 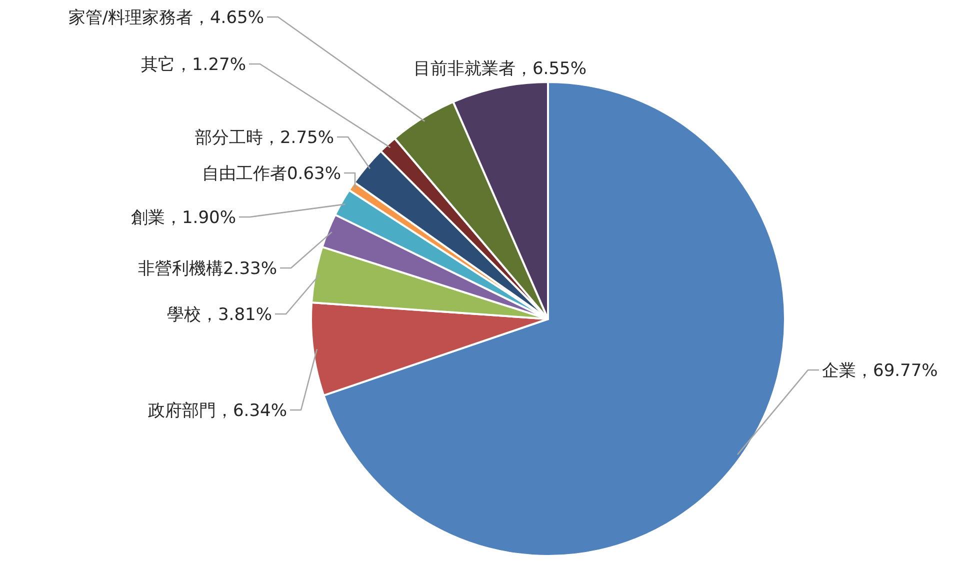 I want to click on slice-label: 創業, so click(x=147, y=218).